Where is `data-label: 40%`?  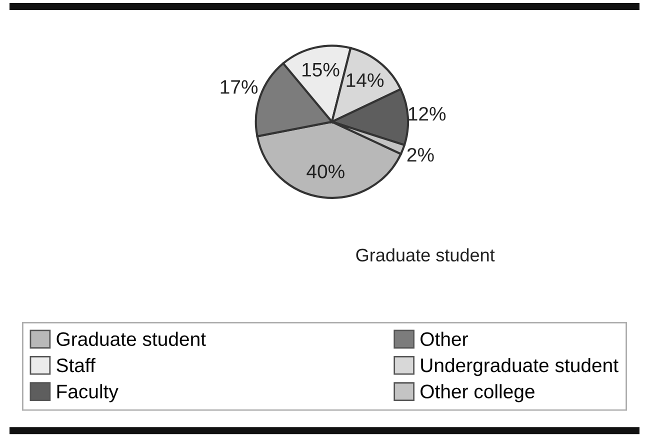 data-label: 40% is located at coordinates (325, 171).